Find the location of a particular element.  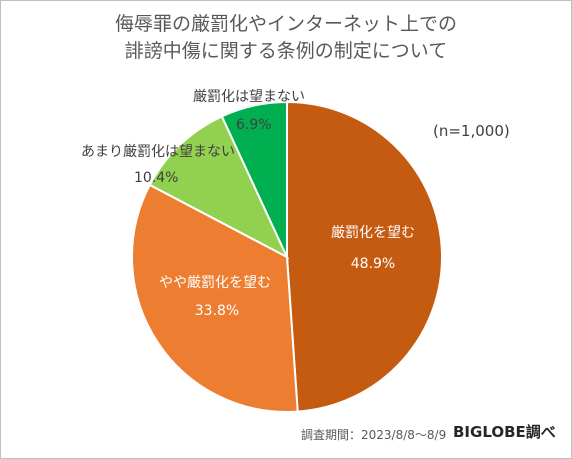

sample-size-note: (n=1,000) is located at coordinates (471, 131).